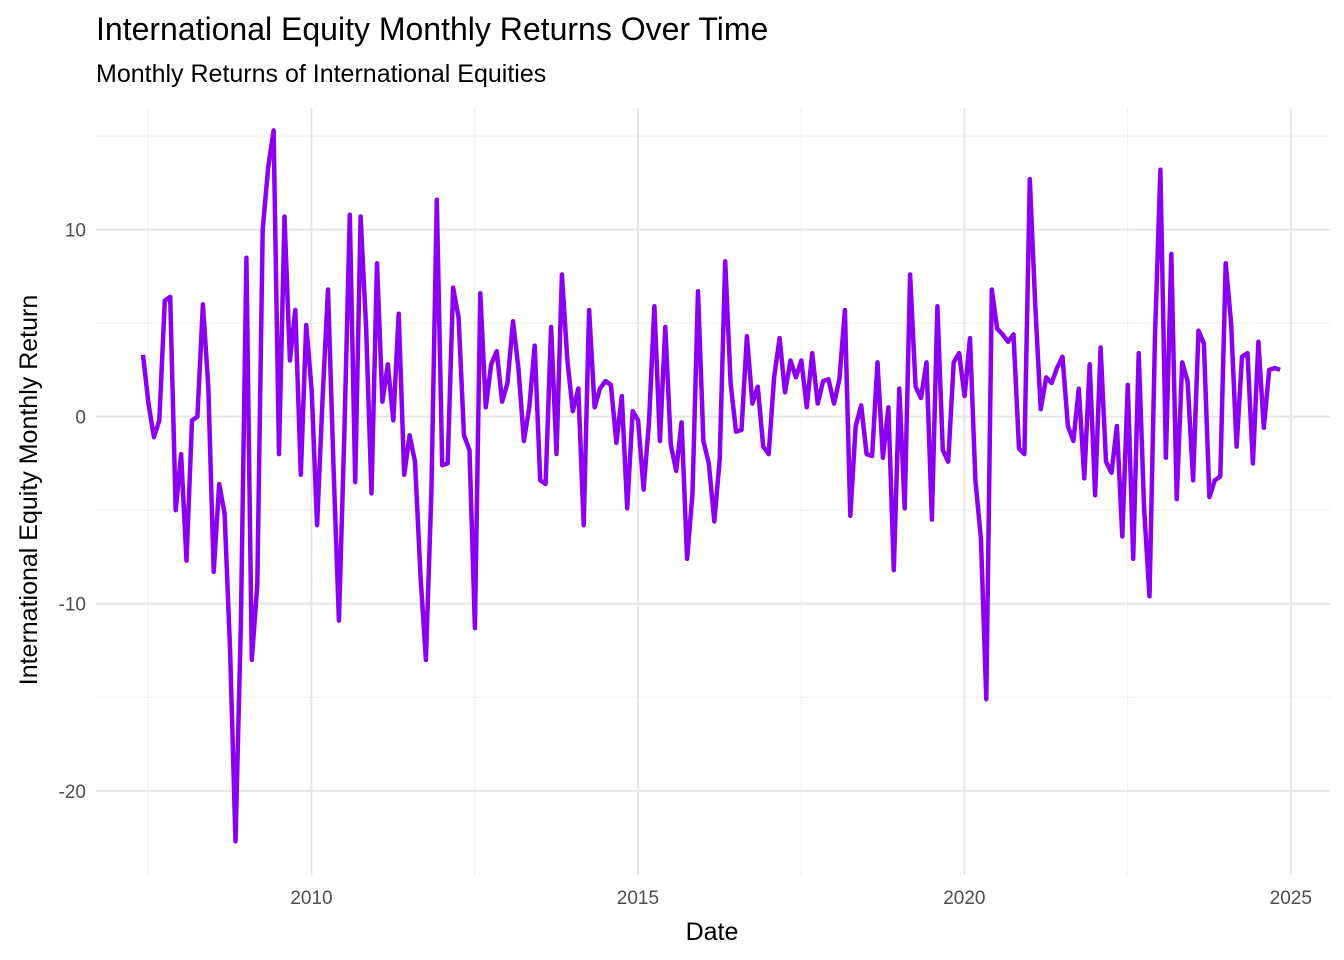  Describe the element at coordinates (29, 490) in the screenshot. I see `y-axis-title: International Equity Monthly Return` at that location.